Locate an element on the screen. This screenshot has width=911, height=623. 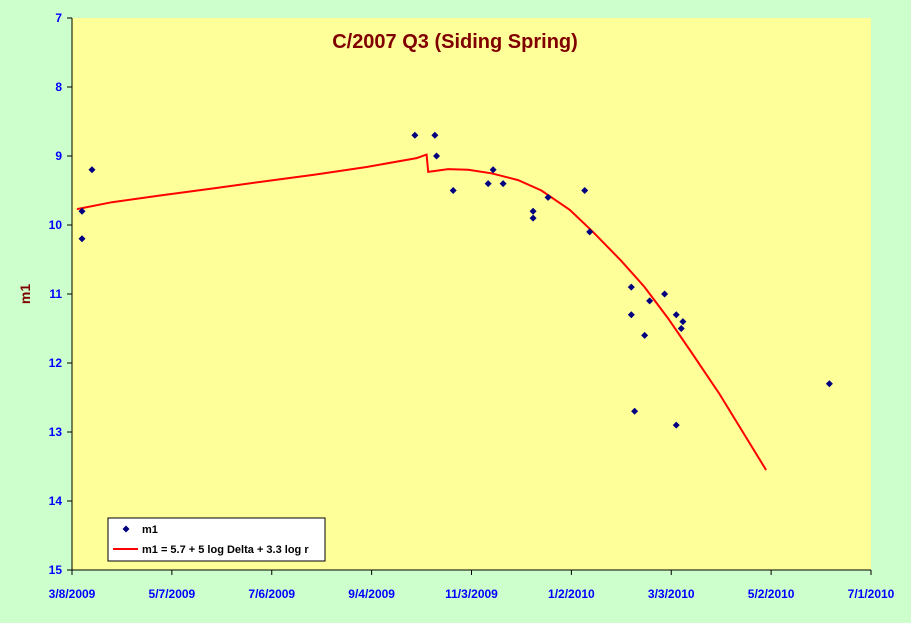
x-tick-label: 5/7/2009 is located at coordinates (172, 594).